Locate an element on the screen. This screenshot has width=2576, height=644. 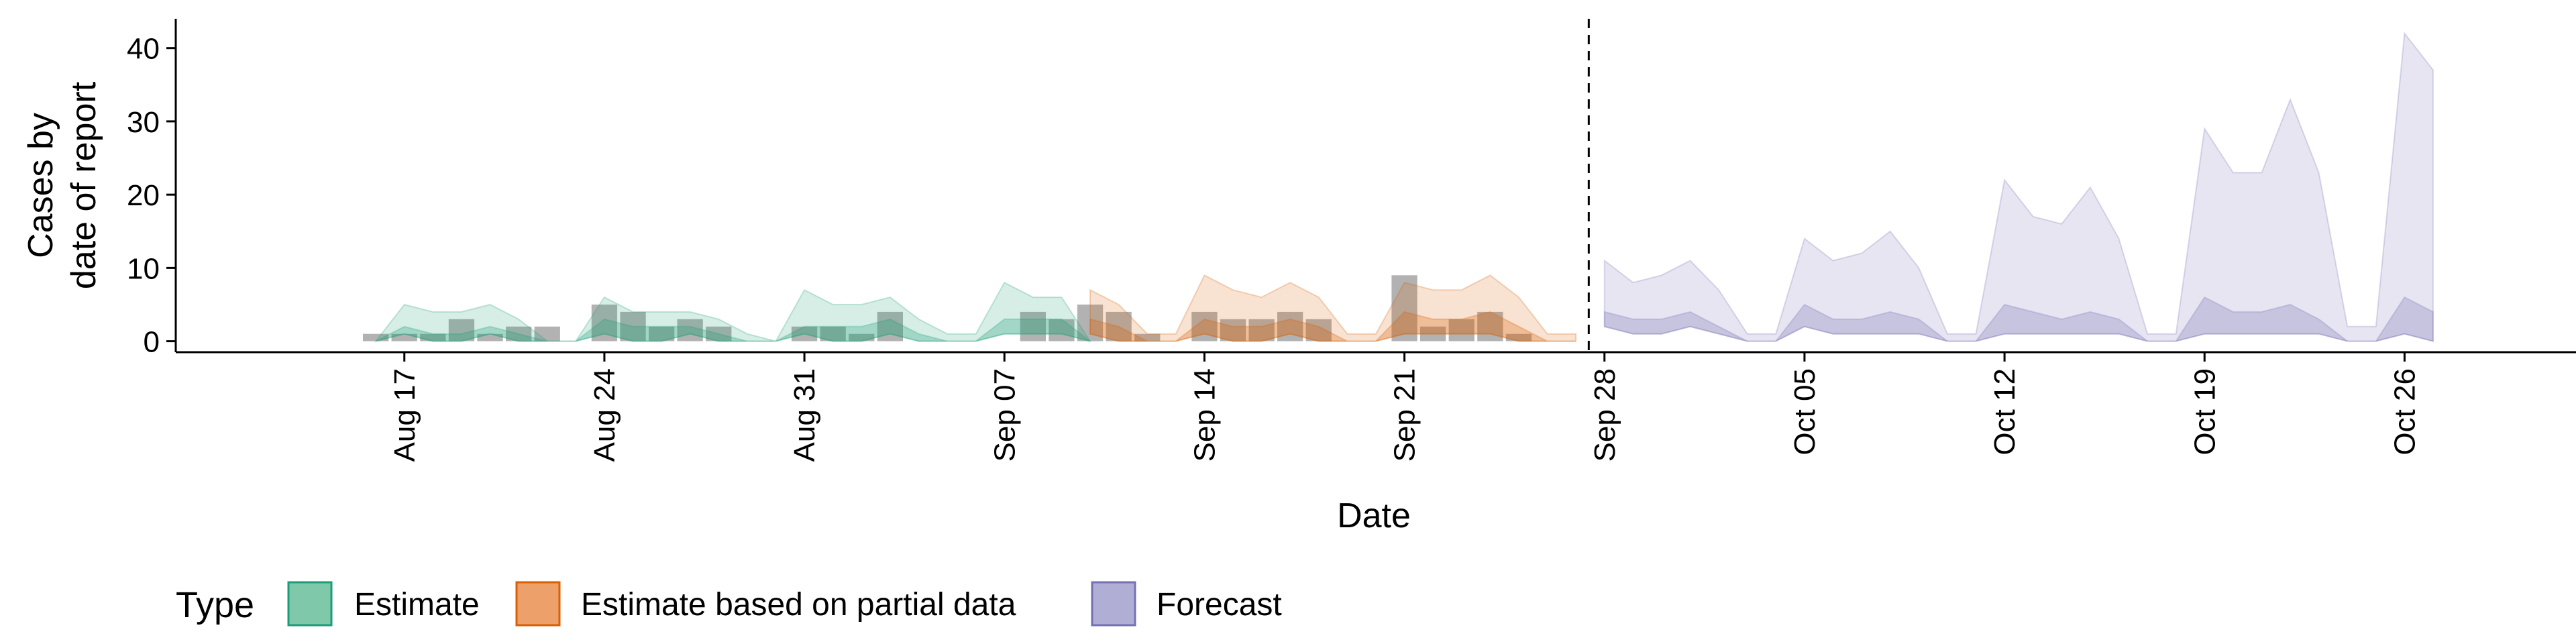
x-tick-label: Sep 21 is located at coordinates (1405, 415).